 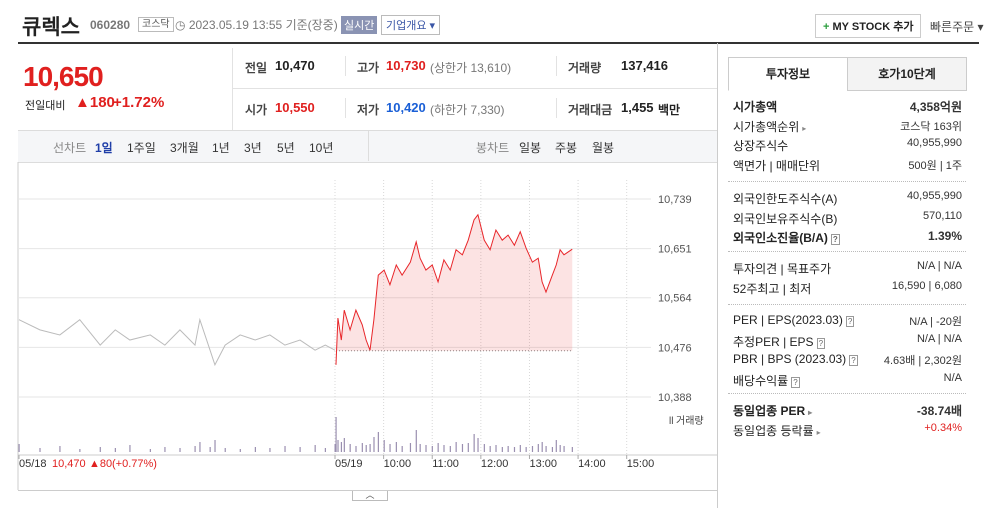 What do you see at coordinates (641, 464) in the screenshot?
I see `x-tick-label: 15:00` at bounding box center [641, 464].